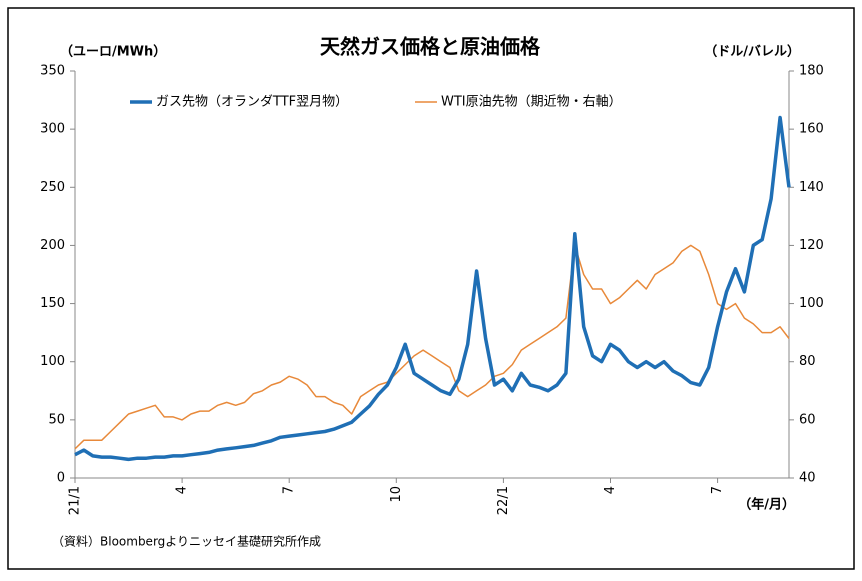  Describe the element at coordinates (811, 303) in the screenshot. I see `y2-tick-label: 100` at that location.